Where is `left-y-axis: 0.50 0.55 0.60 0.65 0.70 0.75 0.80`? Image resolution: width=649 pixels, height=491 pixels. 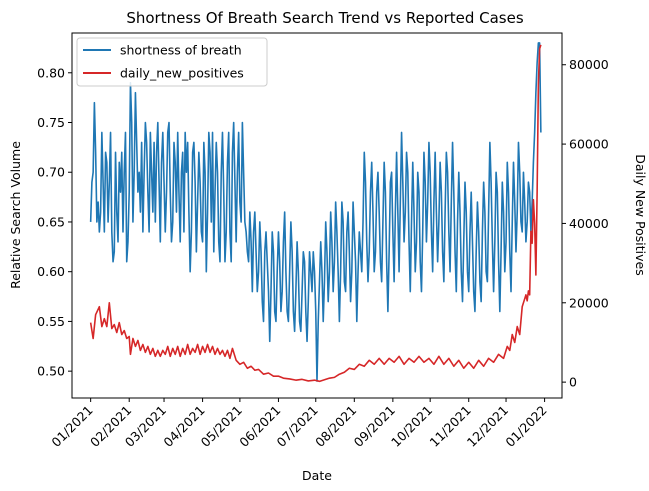
left-y-axis: 0.50 0.55 0.60 0.65 0.70 0.75 0.80 is located at coordinates (54, 222).